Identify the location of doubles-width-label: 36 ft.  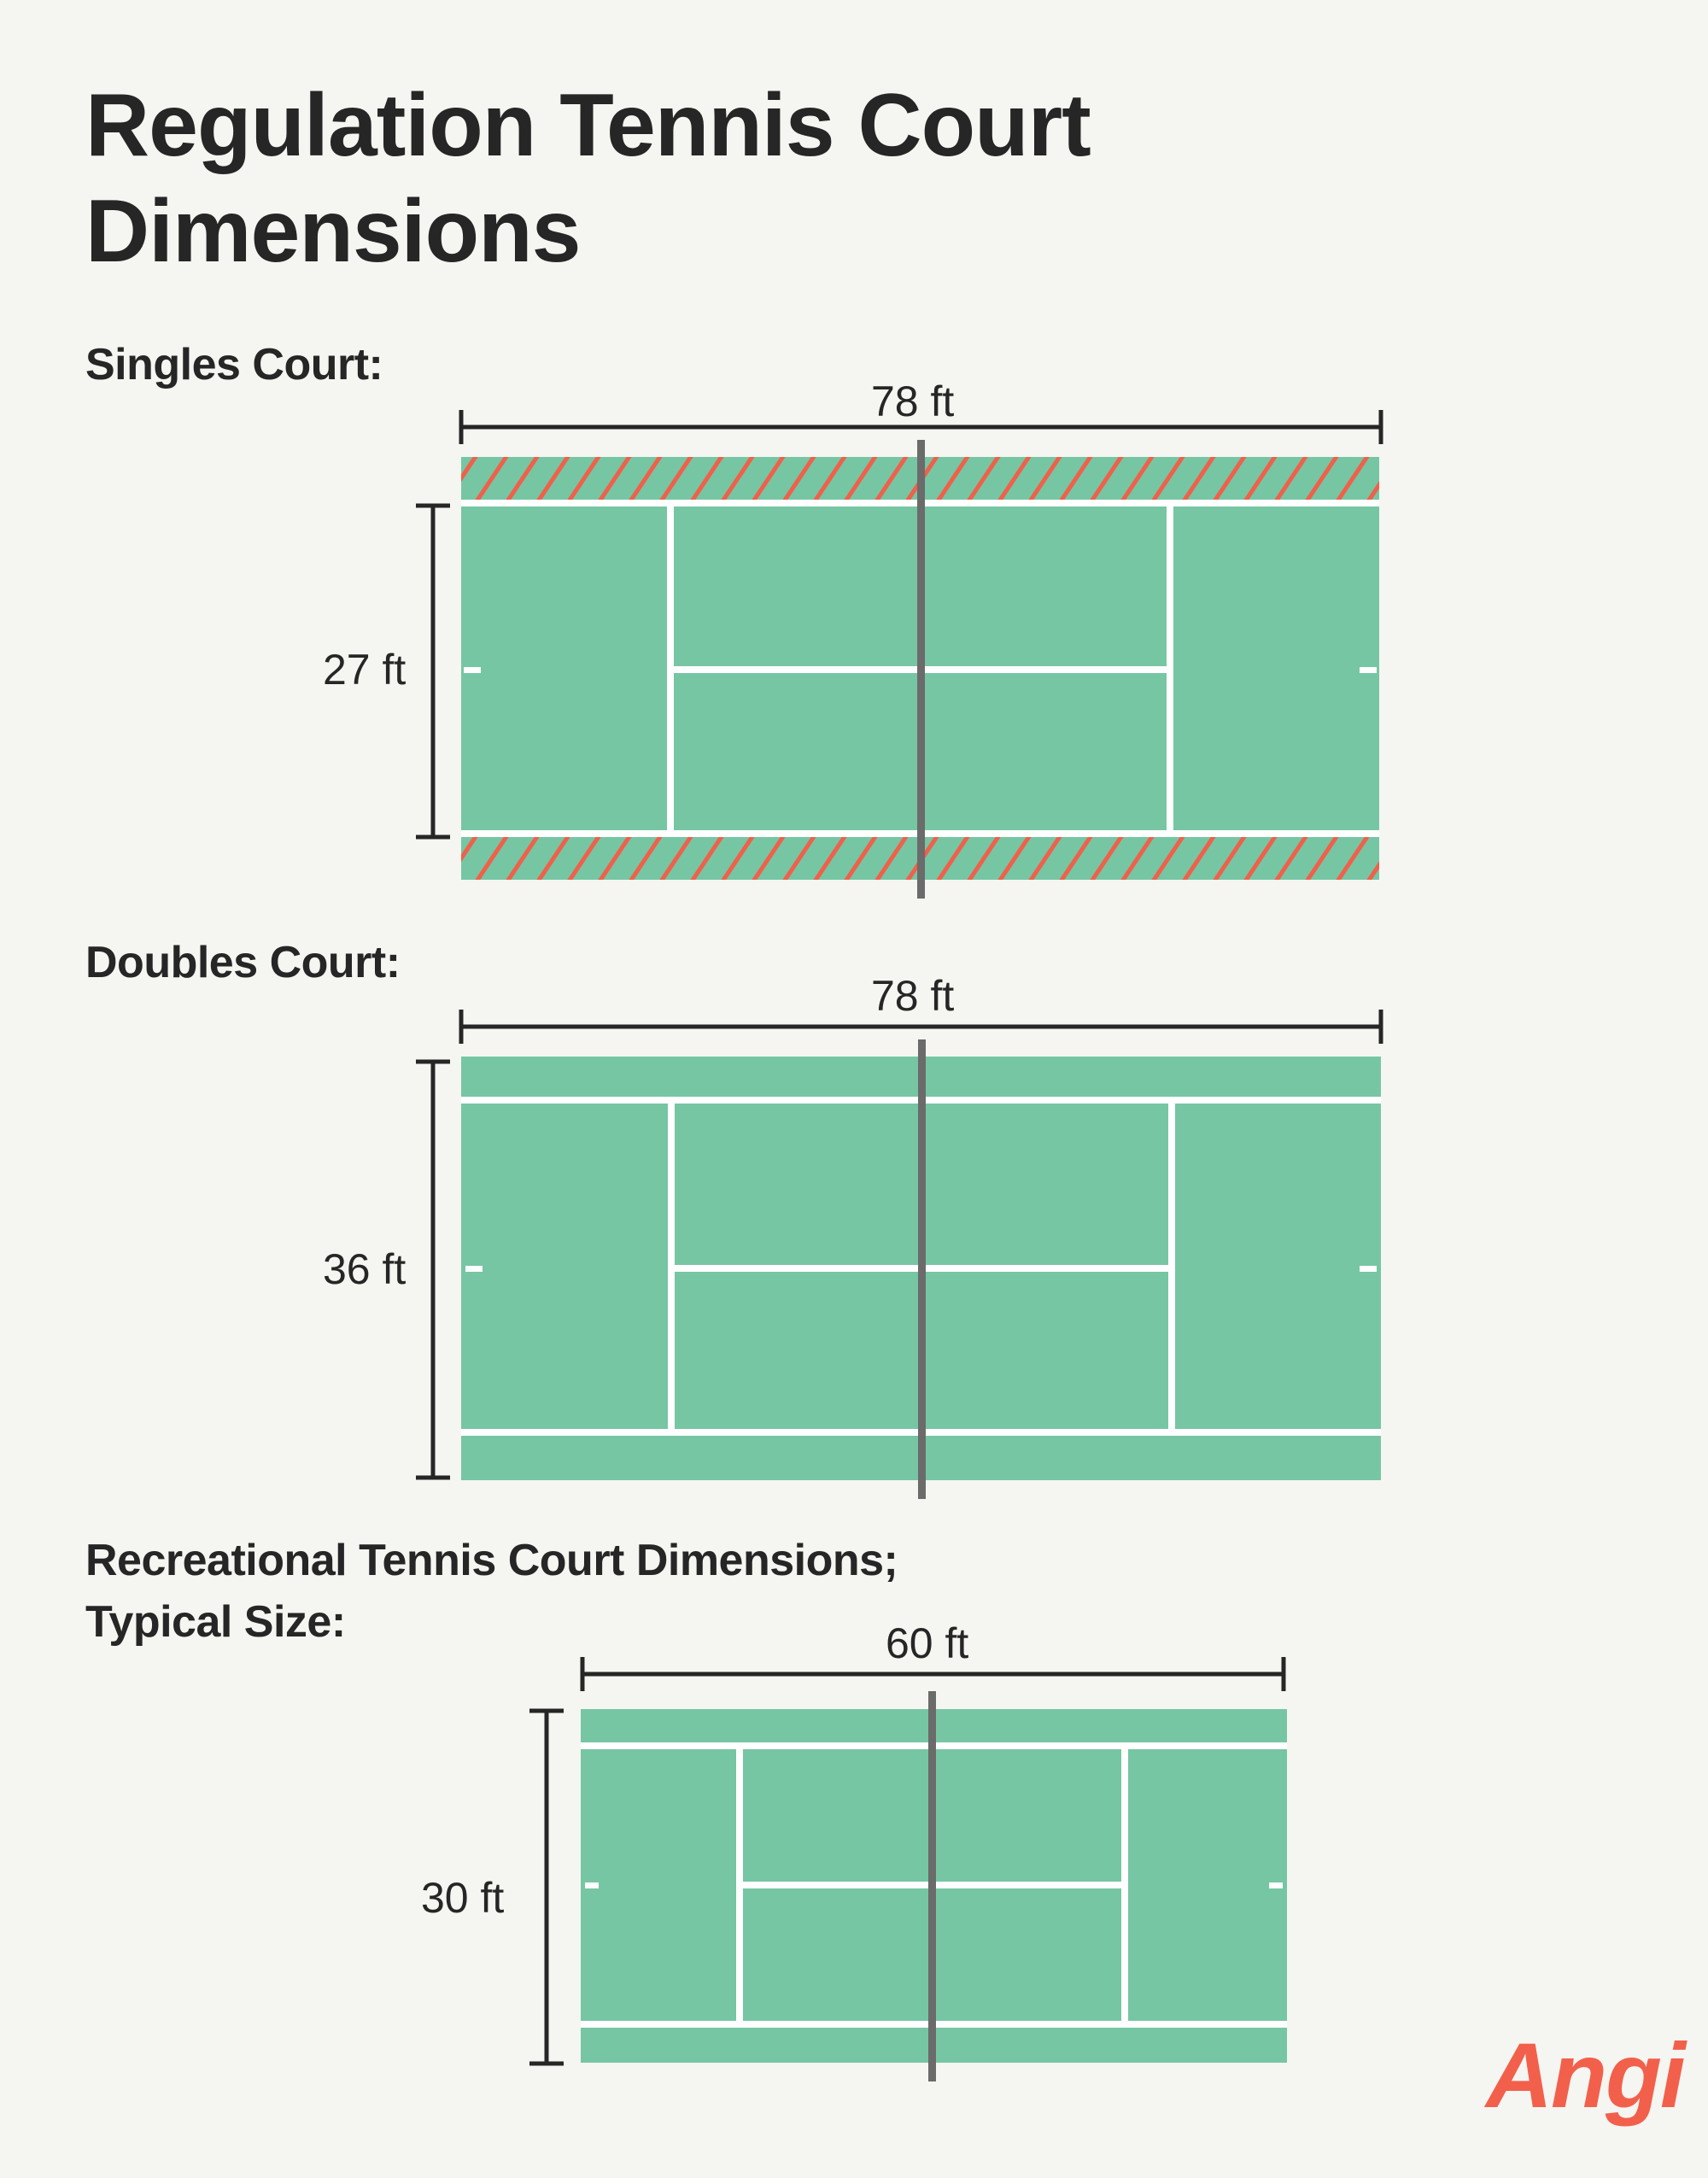
(365, 1269).